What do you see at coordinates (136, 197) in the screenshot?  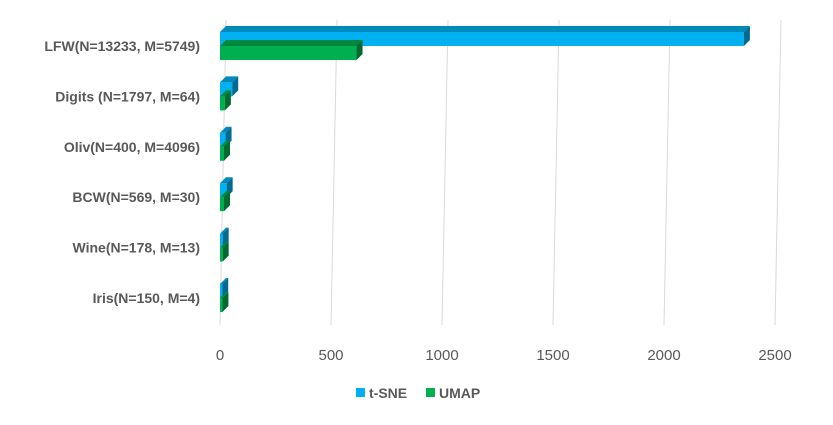 I see `category-label: BCW(N=569, M=30)` at bounding box center [136, 197].